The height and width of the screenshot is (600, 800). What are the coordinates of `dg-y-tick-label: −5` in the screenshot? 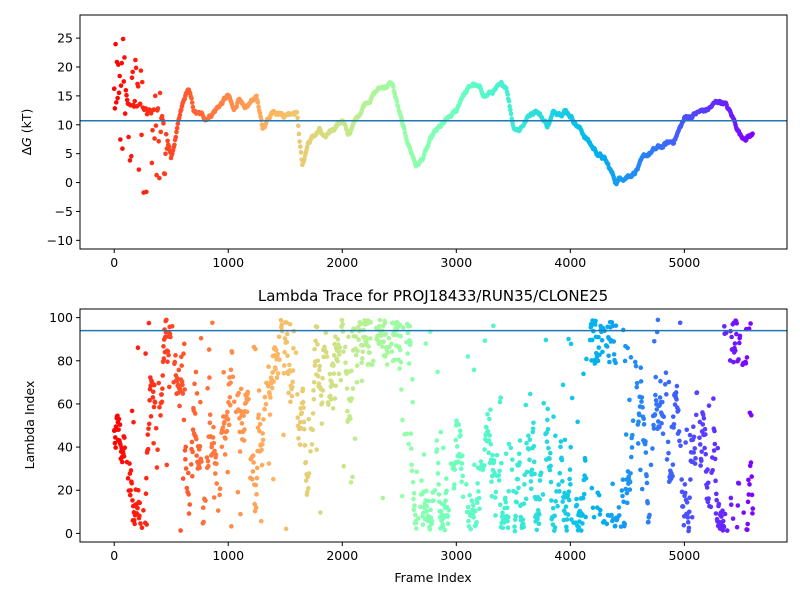 It's located at (64, 211).